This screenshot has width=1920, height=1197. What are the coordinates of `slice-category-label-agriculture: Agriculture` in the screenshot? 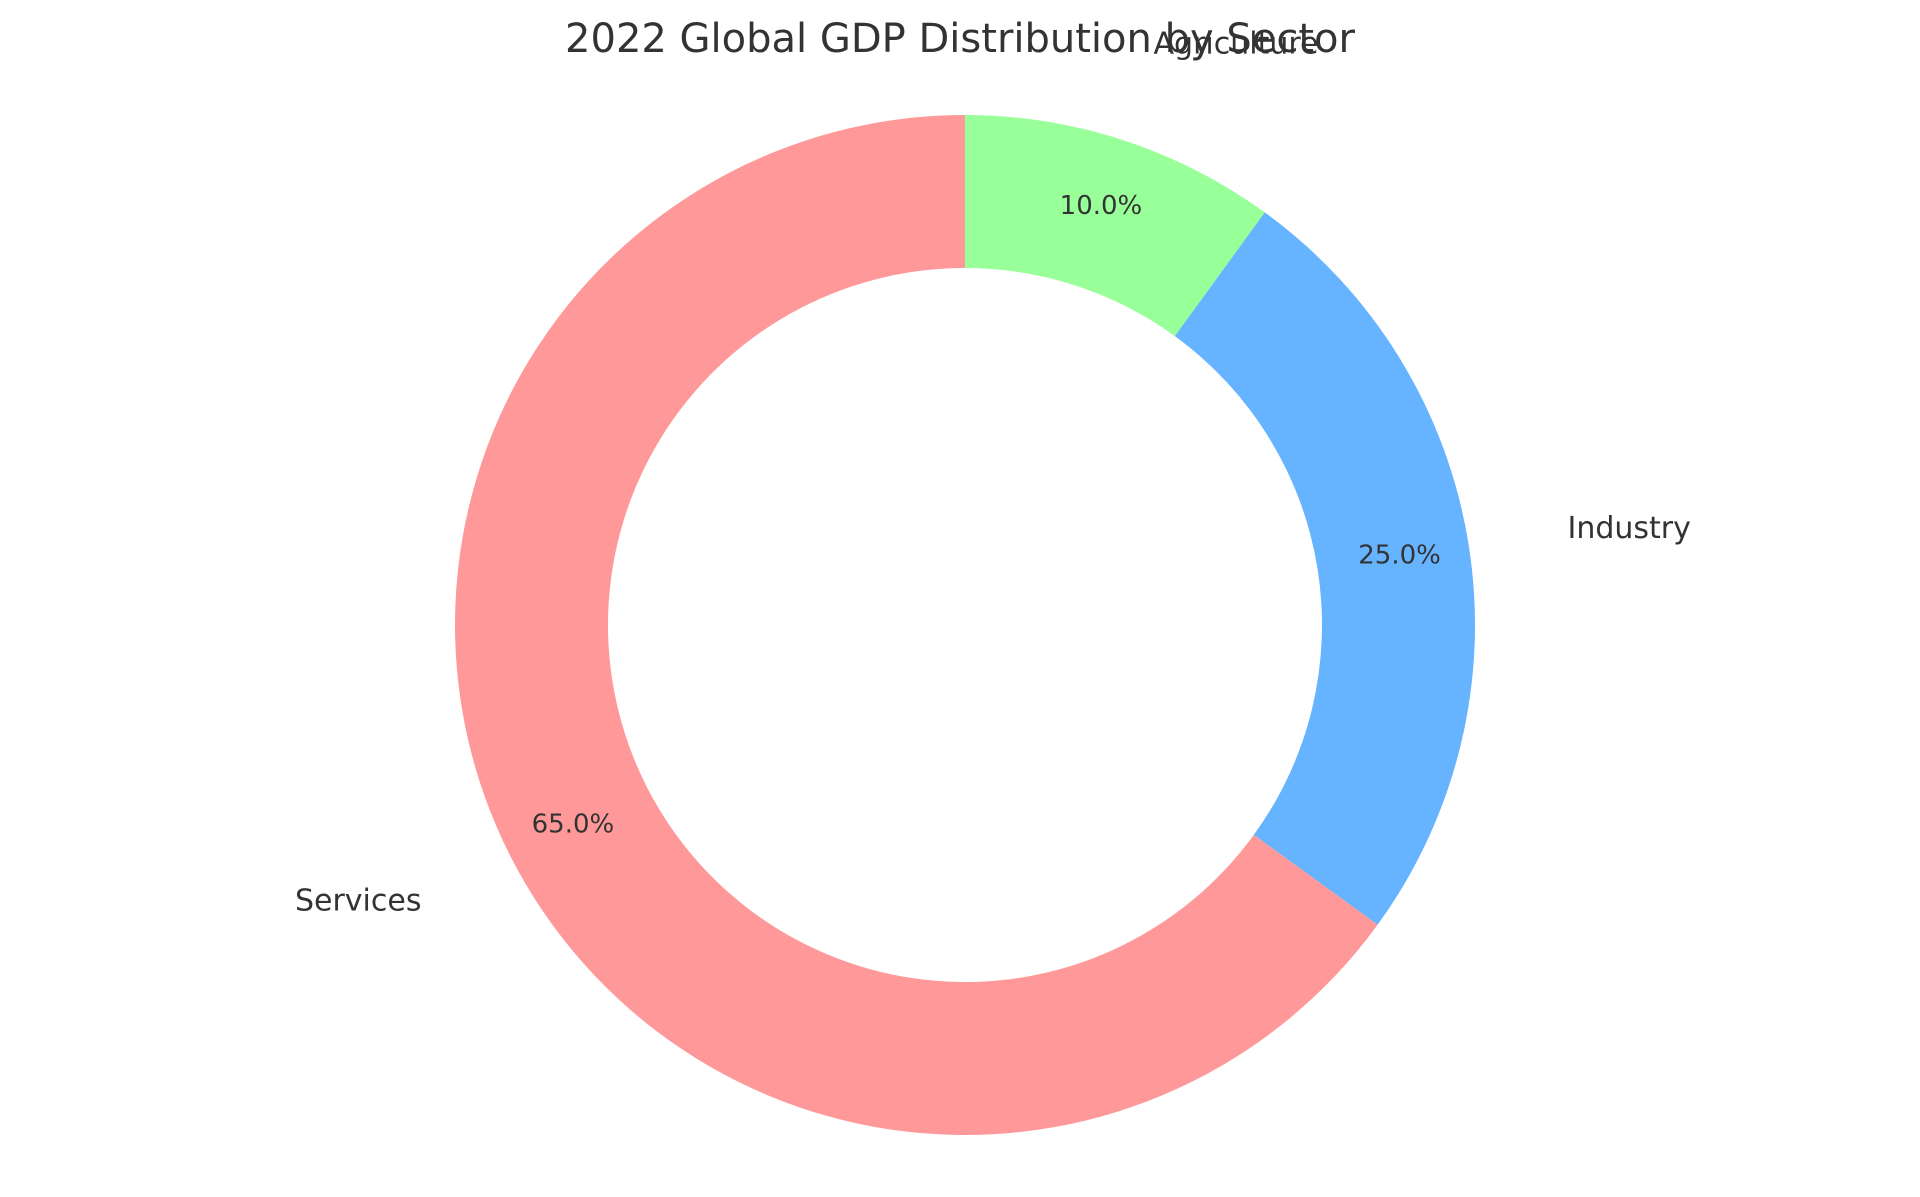 It's located at (1236, 43).